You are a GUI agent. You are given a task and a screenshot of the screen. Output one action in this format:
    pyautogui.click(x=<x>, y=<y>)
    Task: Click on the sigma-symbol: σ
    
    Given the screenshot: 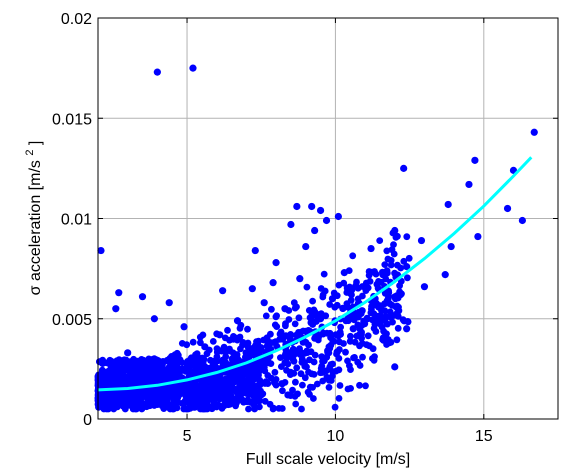 What is the action you would take?
    pyautogui.click(x=35, y=290)
    